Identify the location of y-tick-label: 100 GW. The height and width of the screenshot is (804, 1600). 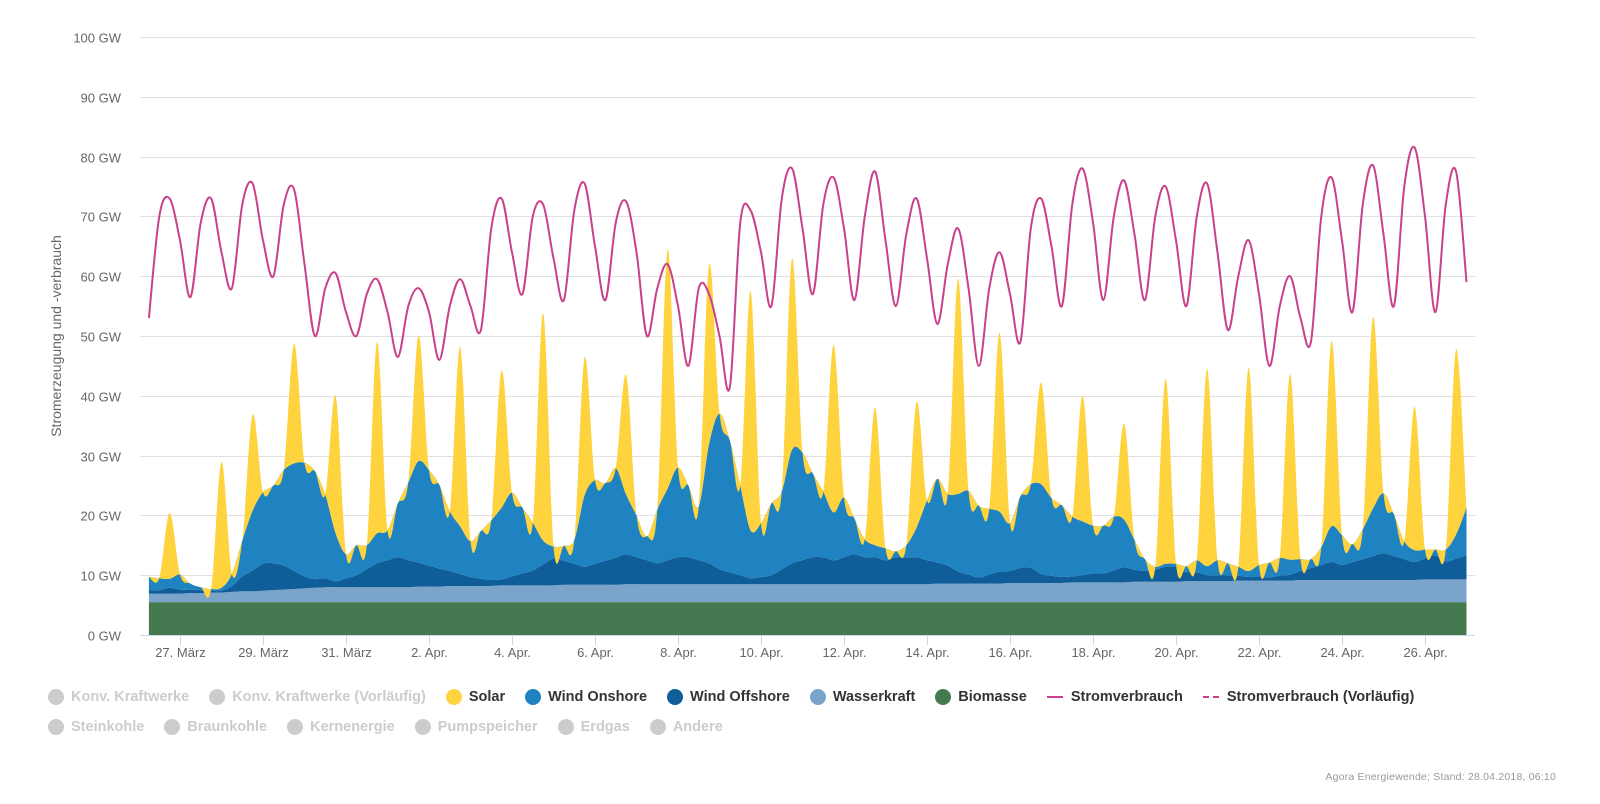
(97, 38).